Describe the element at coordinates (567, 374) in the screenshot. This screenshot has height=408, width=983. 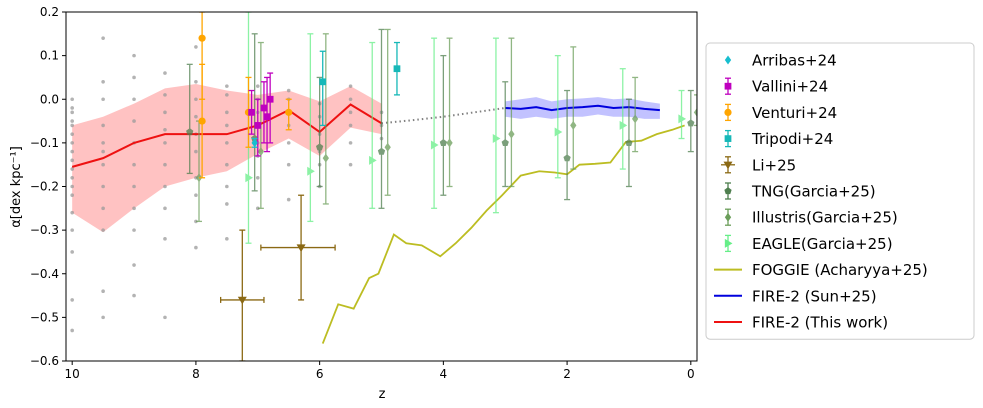
I see `x-tick-label: 2` at that location.